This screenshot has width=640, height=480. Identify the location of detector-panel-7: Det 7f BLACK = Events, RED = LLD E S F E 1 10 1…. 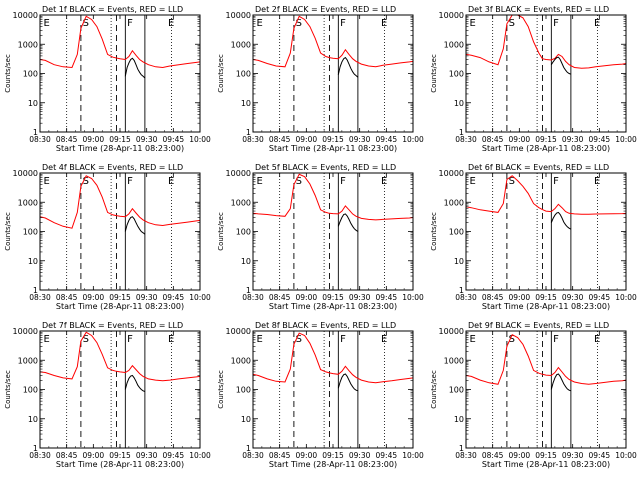
(107, 395).